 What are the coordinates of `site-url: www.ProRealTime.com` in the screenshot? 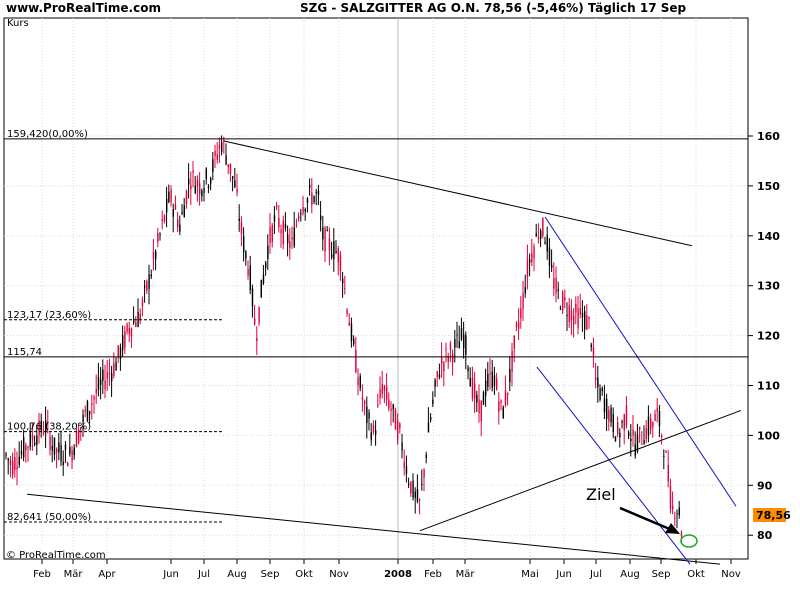 It's located at (83, 8).